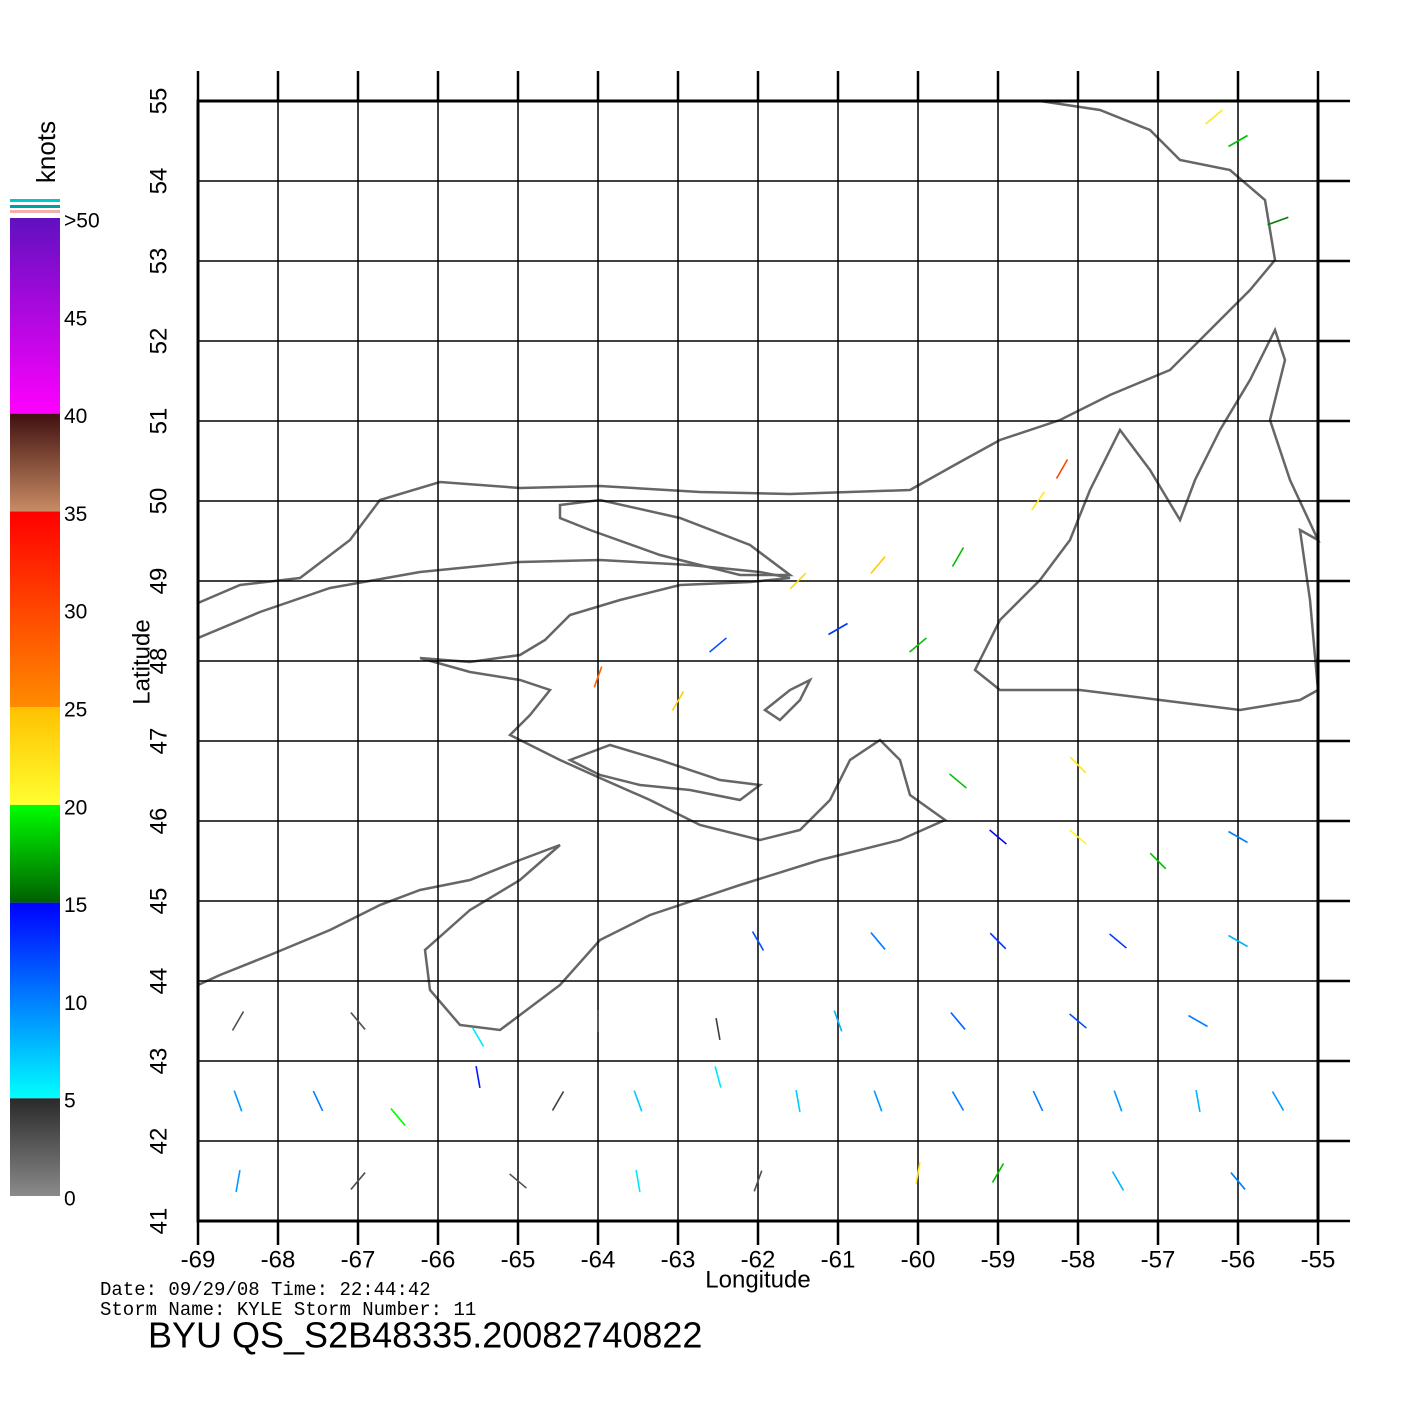 The height and width of the screenshot is (1405, 1420). What do you see at coordinates (75, 612) in the screenshot?
I see `colorbar-tick-label: 30` at bounding box center [75, 612].